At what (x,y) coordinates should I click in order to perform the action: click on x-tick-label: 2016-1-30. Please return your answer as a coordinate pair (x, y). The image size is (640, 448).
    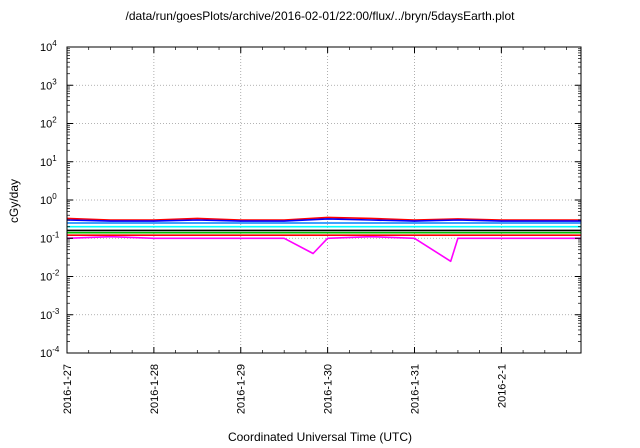
    Looking at the image, I should click on (329, 389).